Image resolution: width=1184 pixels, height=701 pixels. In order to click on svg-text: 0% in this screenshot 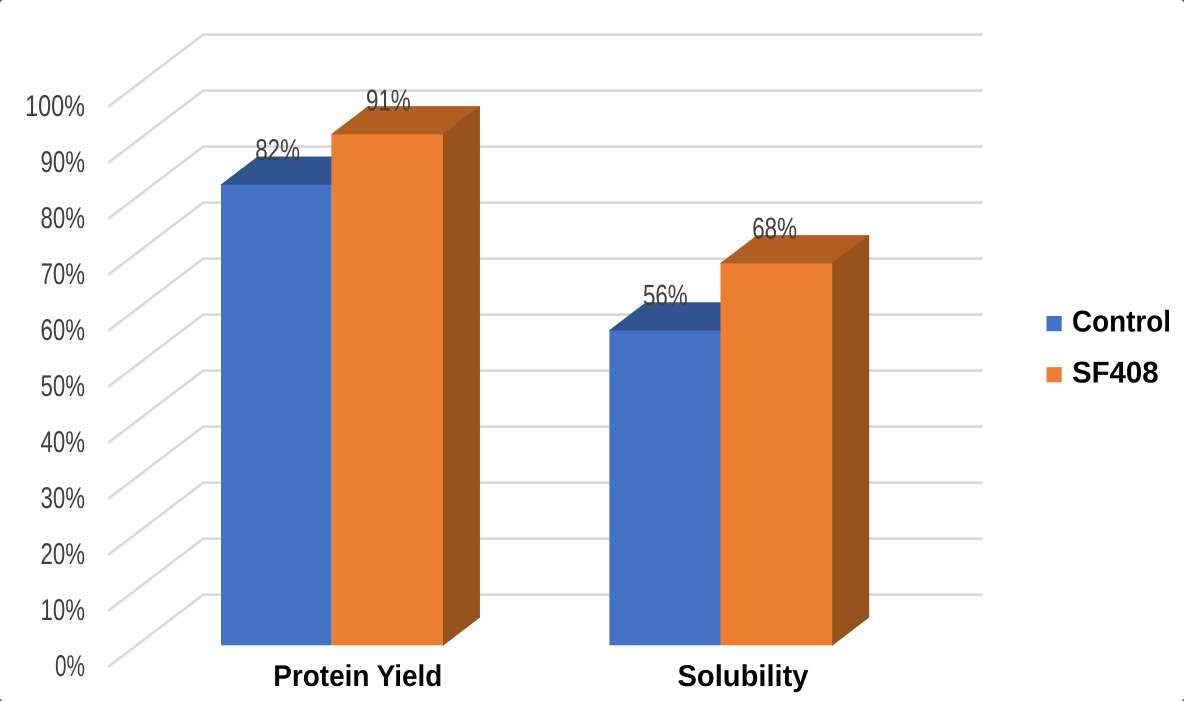, I will do `click(70, 666)`.